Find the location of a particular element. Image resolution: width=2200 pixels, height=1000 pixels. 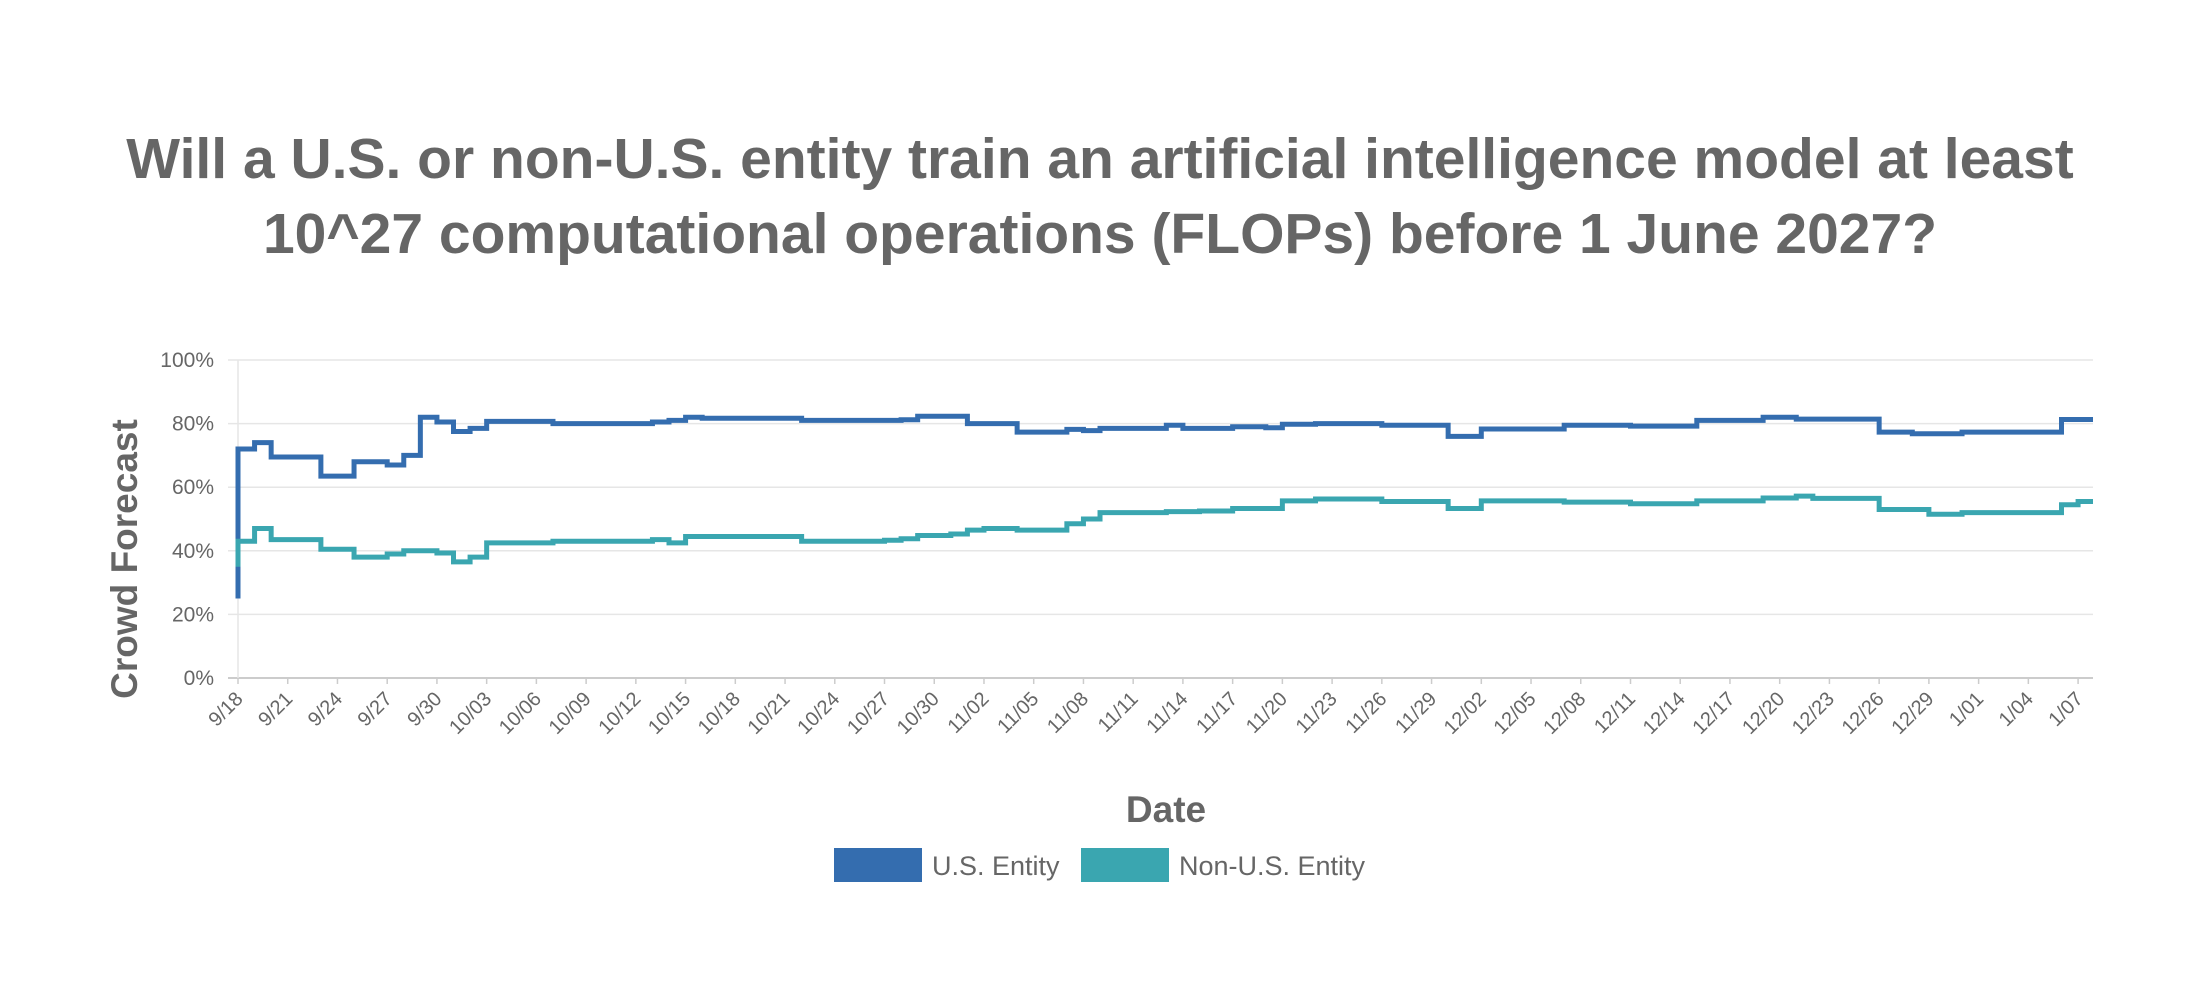

x-tick-label: 1/04 is located at coordinates (2016, 709).